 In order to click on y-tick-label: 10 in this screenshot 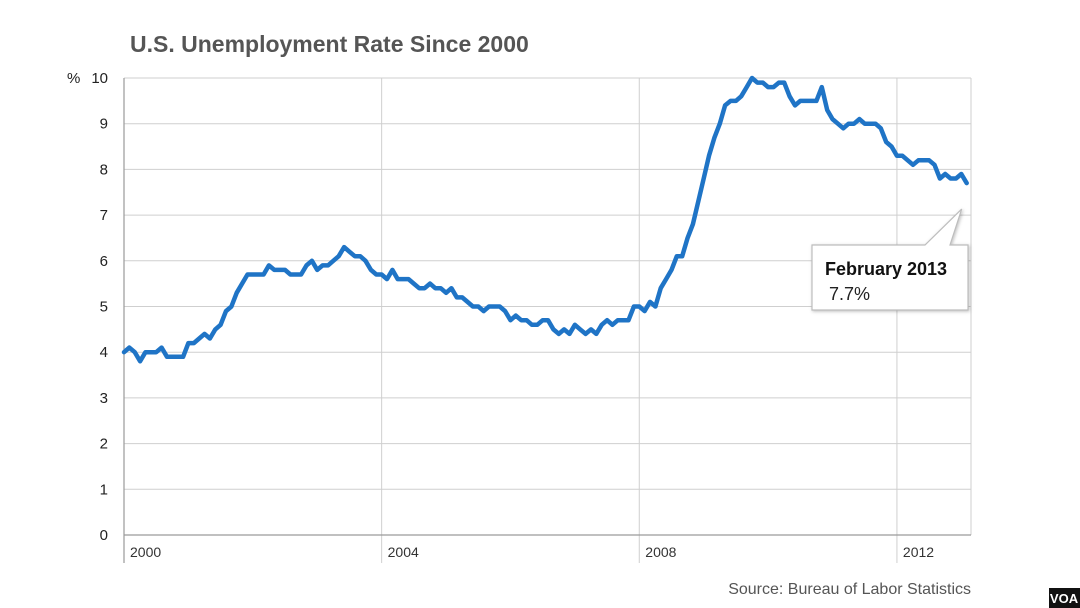, I will do `click(99, 78)`.